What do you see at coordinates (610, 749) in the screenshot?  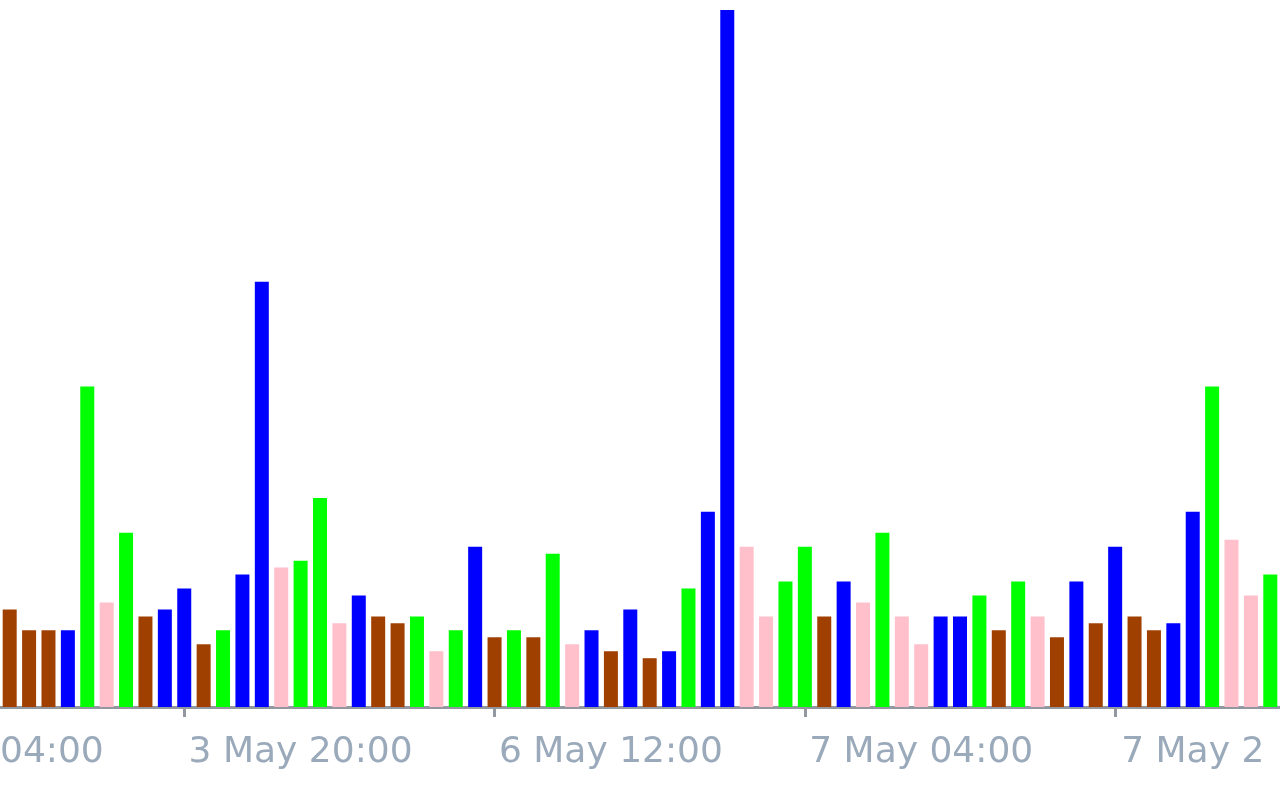 I see `x-tick-label: 6 May 12:00` at bounding box center [610, 749].